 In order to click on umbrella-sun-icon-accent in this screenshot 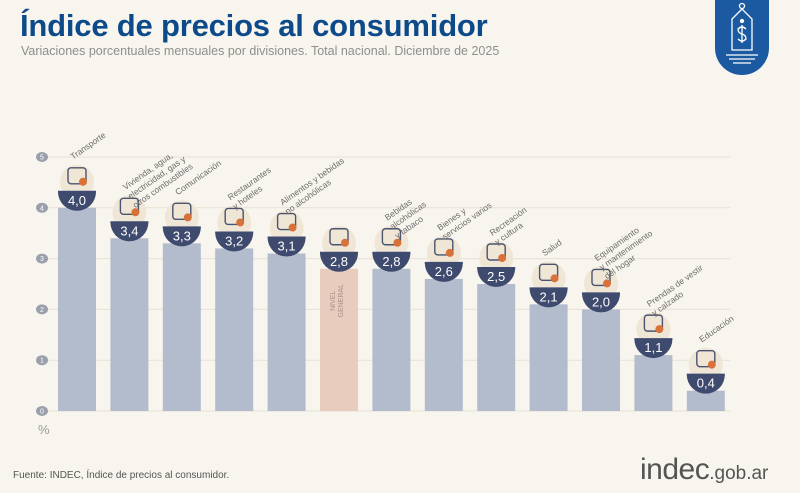, I will do `click(502, 258)`.